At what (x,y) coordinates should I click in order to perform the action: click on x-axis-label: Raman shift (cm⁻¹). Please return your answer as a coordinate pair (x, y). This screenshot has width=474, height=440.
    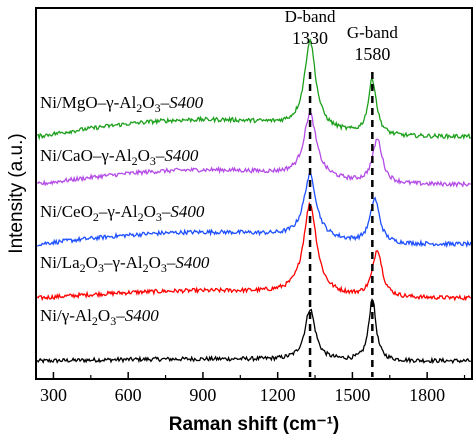
    Looking at the image, I should click on (254, 424).